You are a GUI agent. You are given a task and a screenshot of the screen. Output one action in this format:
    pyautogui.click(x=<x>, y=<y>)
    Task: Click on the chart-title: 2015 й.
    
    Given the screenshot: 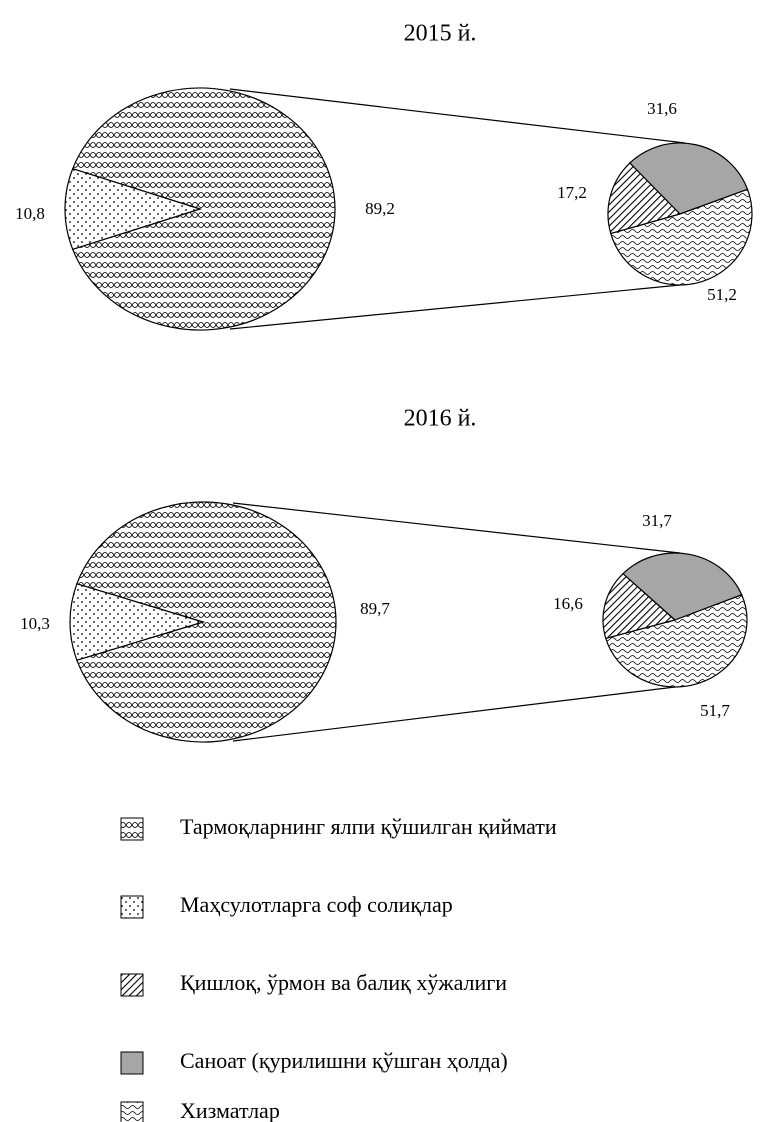 What is the action you would take?
    pyautogui.click(x=440, y=34)
    